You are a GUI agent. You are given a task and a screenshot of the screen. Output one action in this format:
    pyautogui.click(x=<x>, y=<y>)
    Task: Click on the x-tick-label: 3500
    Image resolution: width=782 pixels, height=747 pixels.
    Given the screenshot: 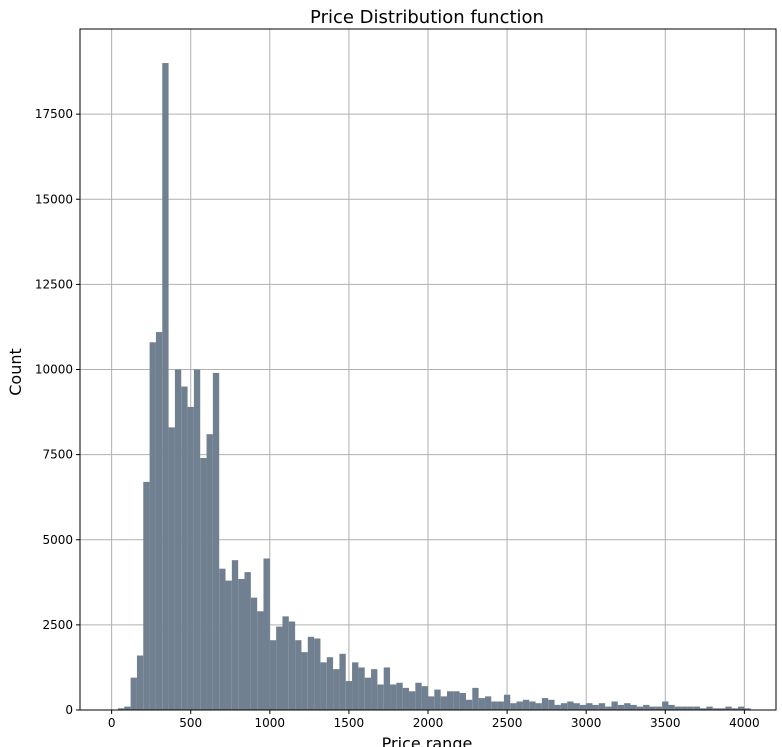 What is the action you would take?
    pyautogui.click(x=665, y=723)
    